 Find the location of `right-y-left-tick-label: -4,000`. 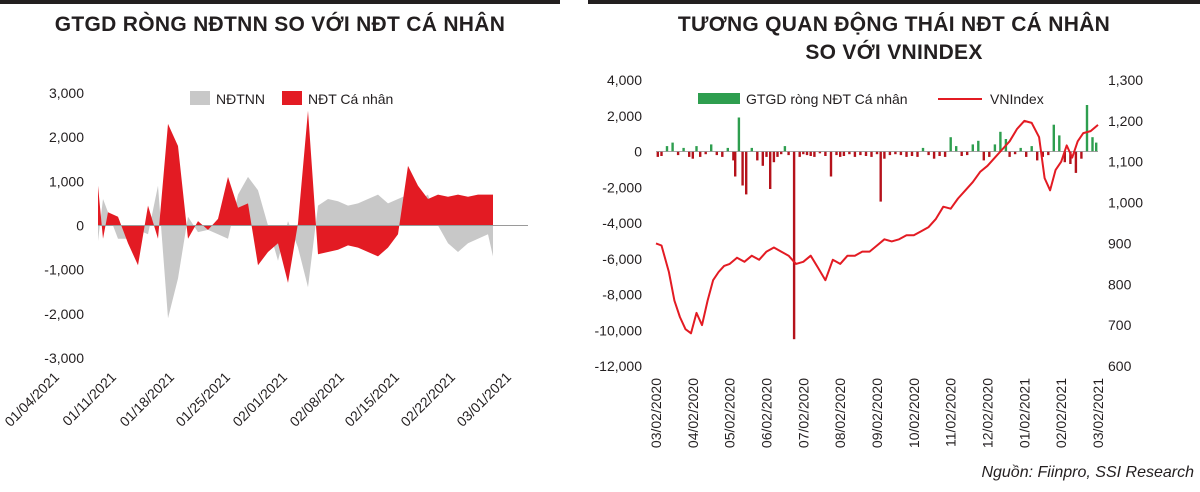

right-y-left-tick-label: -4,000 is located at coordinates (622, 223).